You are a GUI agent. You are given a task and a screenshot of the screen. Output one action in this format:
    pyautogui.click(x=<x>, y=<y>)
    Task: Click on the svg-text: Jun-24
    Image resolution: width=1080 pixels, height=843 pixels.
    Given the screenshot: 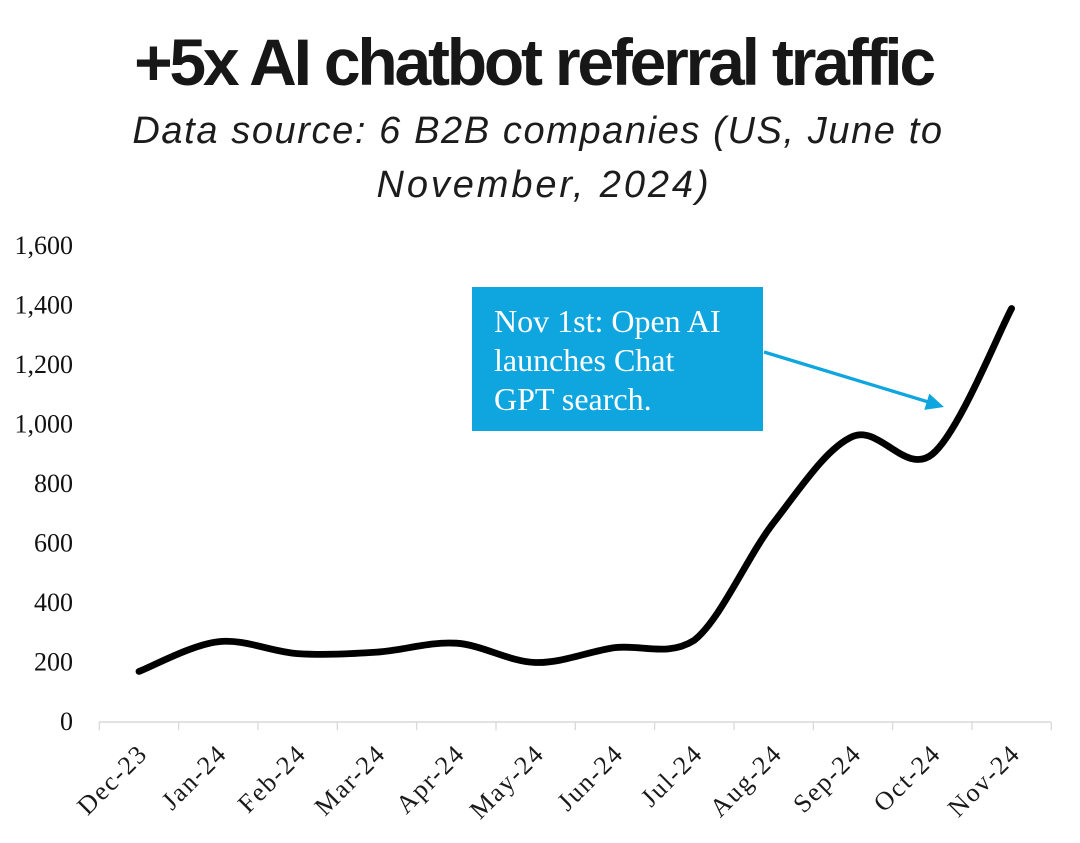 What is the action you would take?
    pyautogui.click(x=590, y=778)
    